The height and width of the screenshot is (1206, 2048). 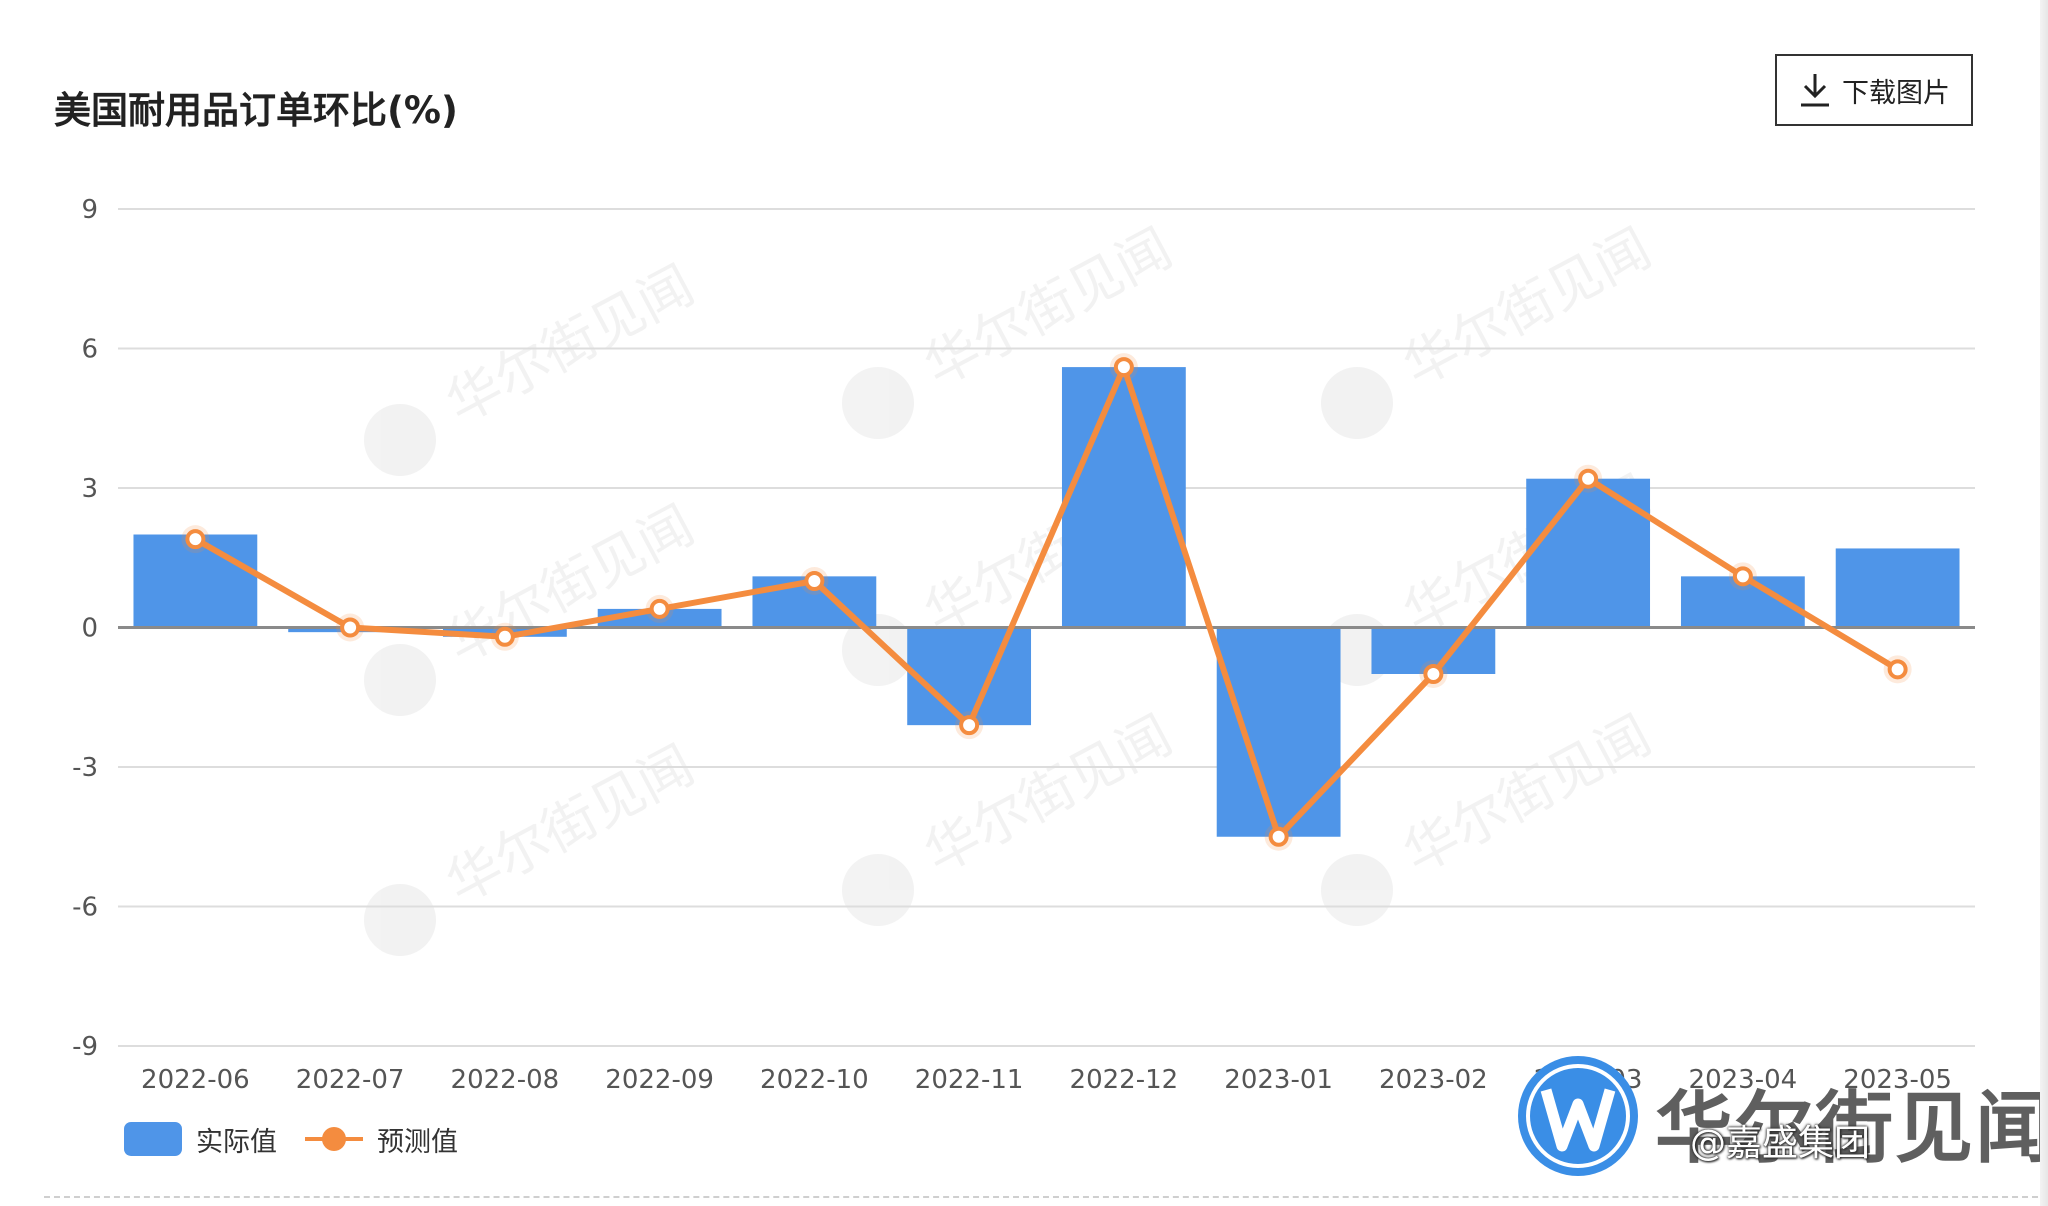 I want to click on y-tick-label: 9, so click(x=89, y=210).